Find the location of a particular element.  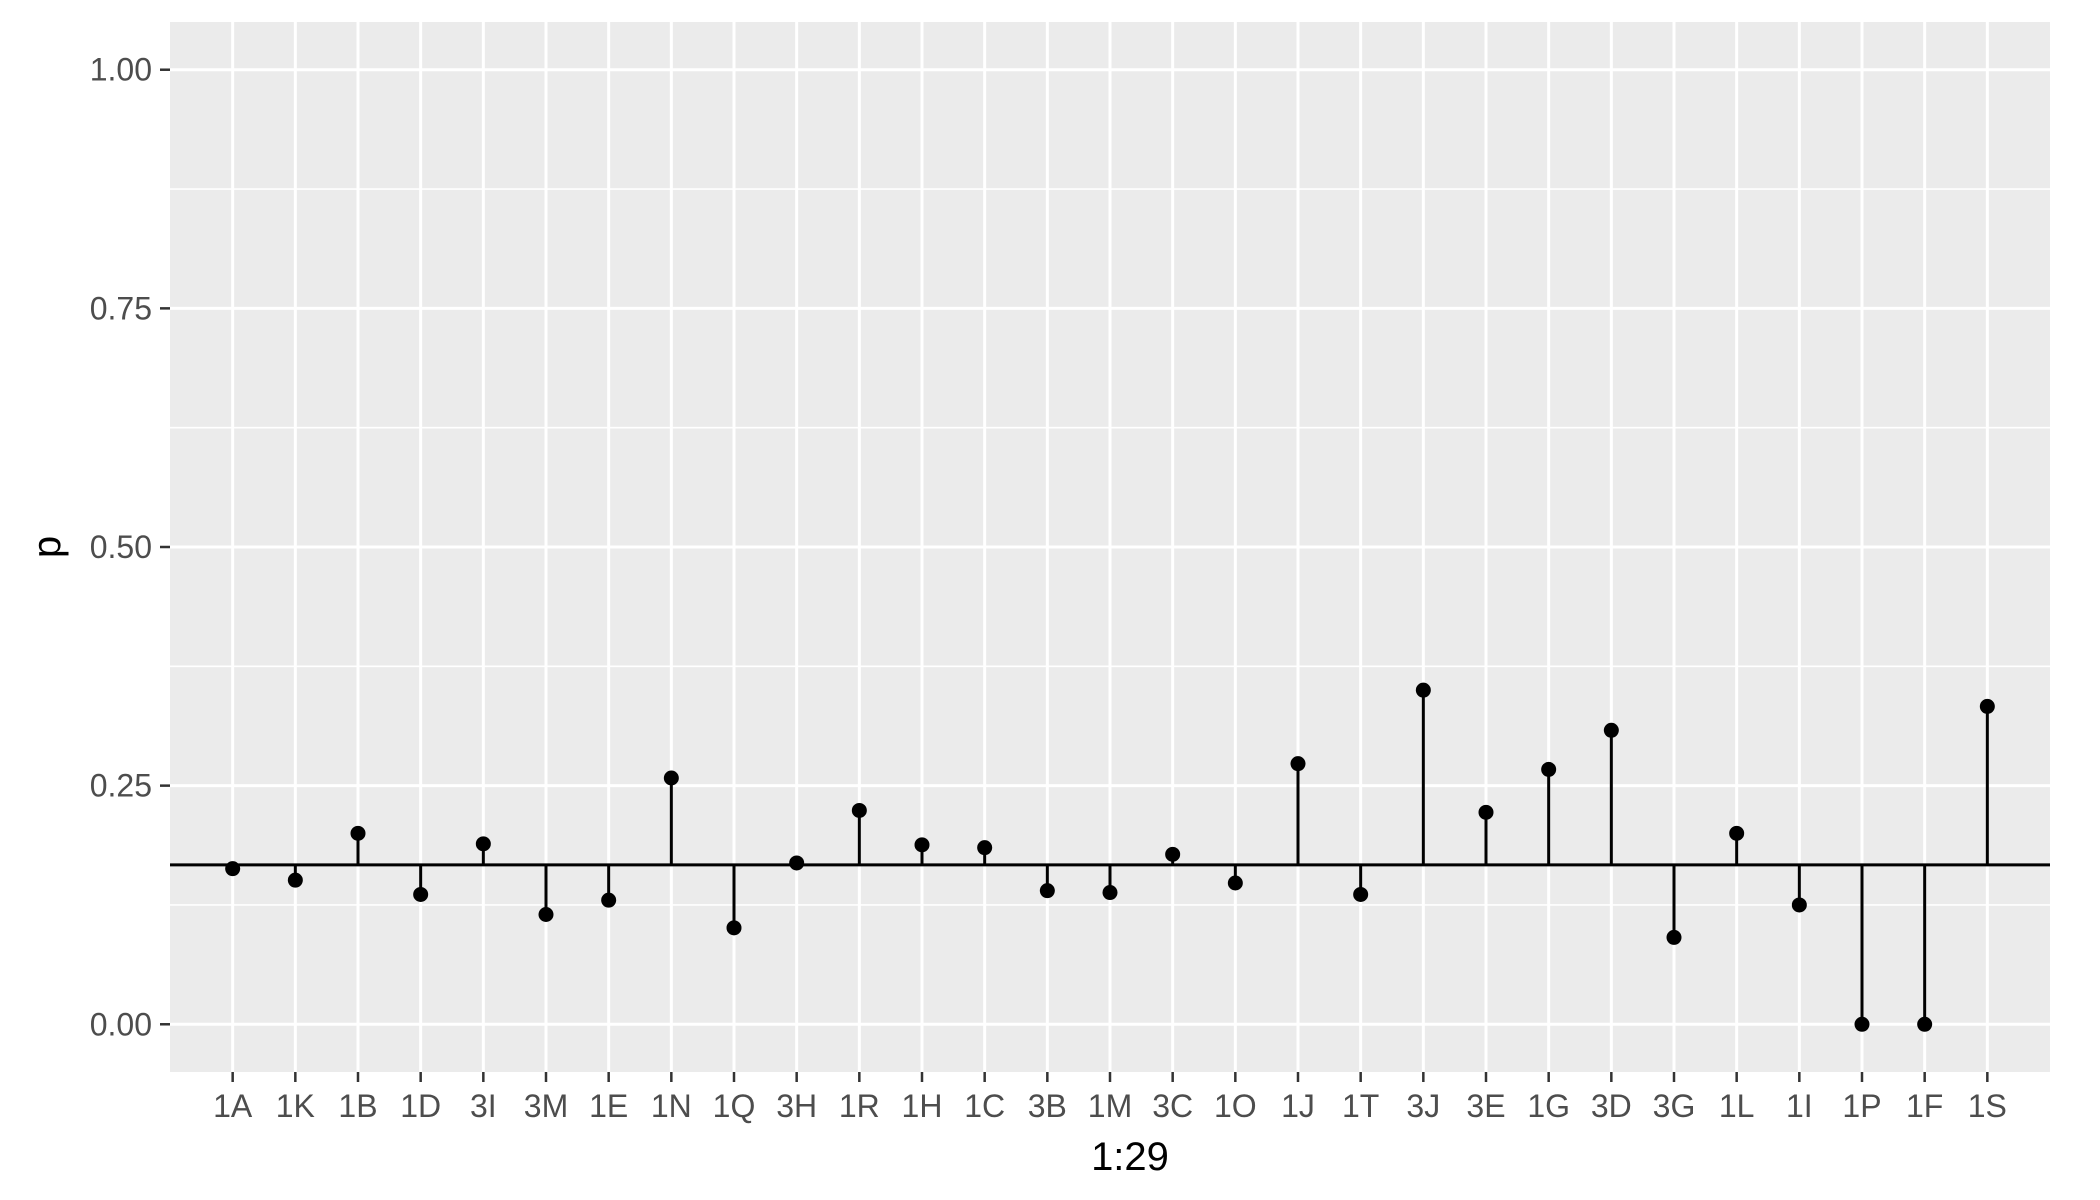

point-3G is located at coordinates (1674, 937).